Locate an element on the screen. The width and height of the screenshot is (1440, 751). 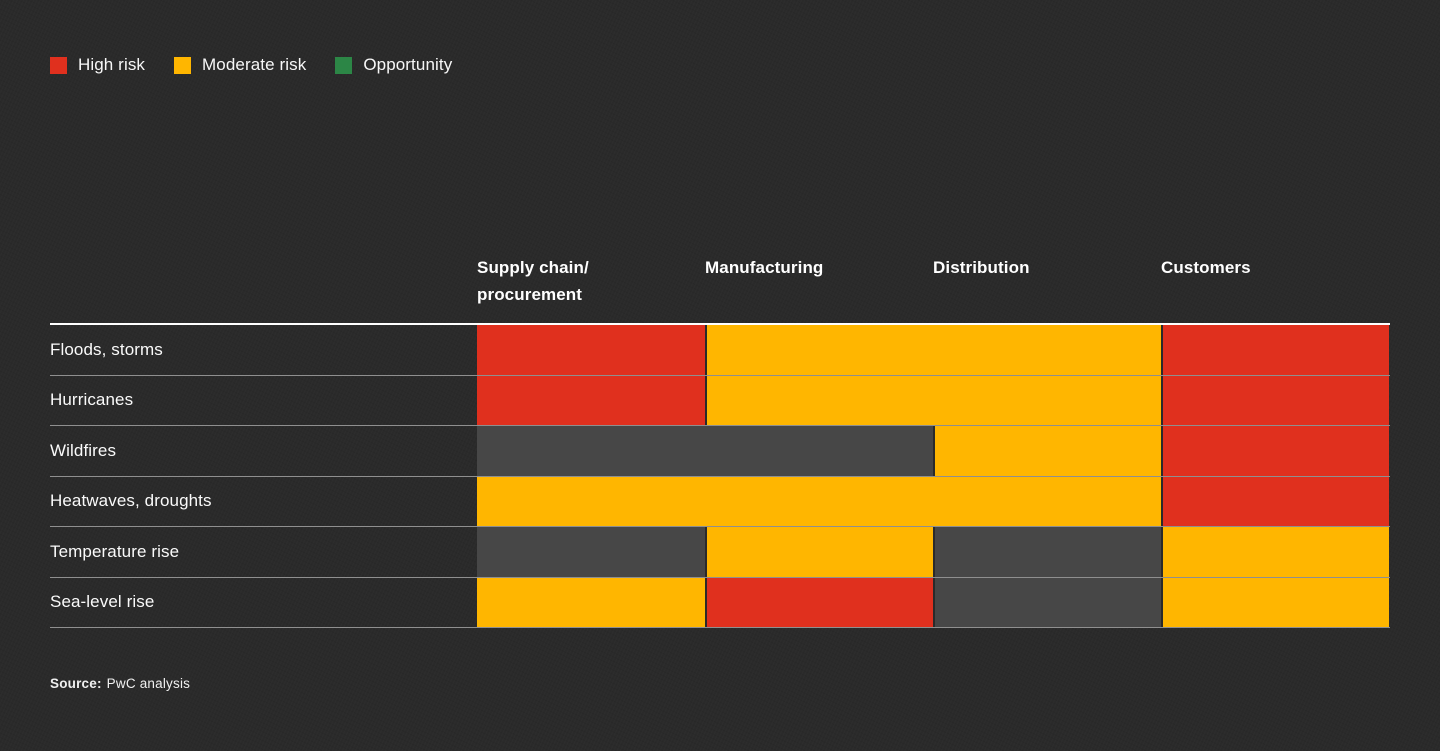
row-label: Hurricanes is located at coordinates (92, 400).